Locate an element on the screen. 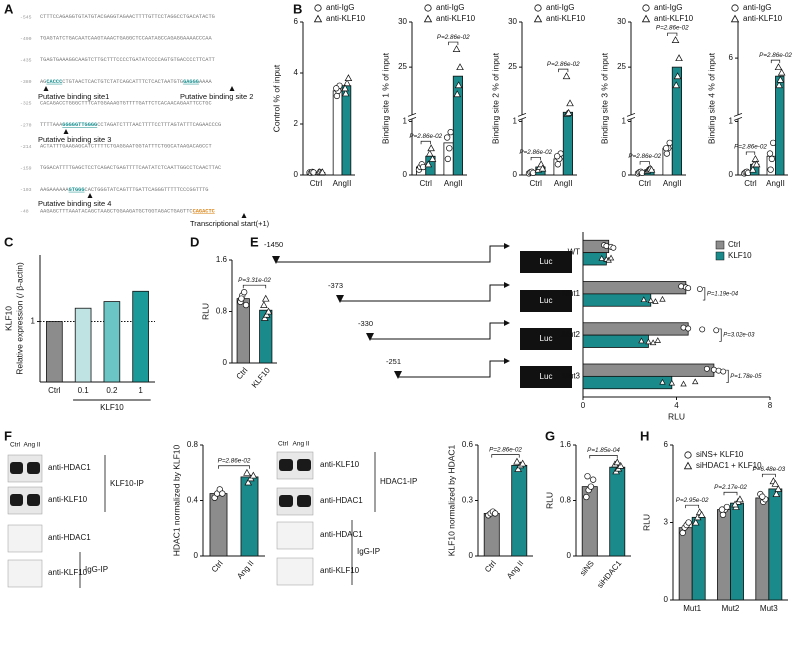  x-tick-label: AngII is located at coordinates (672, 183).